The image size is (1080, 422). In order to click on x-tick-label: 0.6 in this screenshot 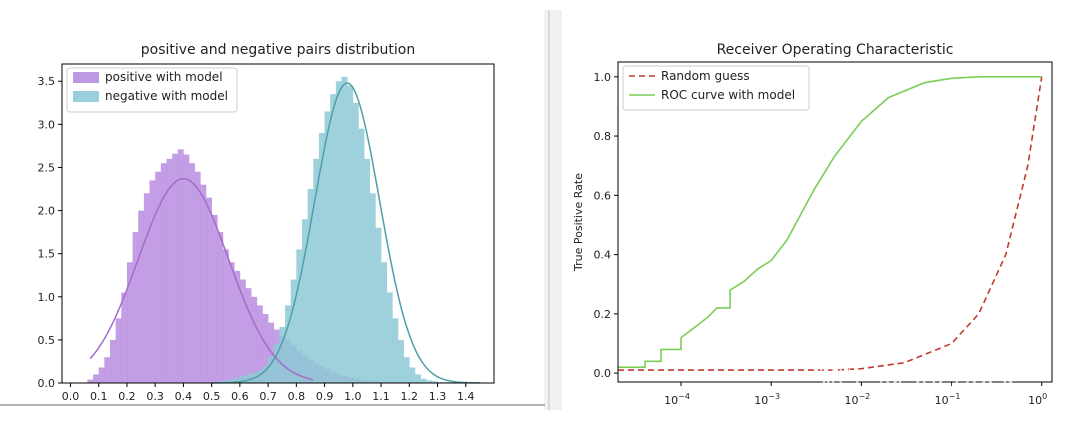, I will do `click(240, 396)`.